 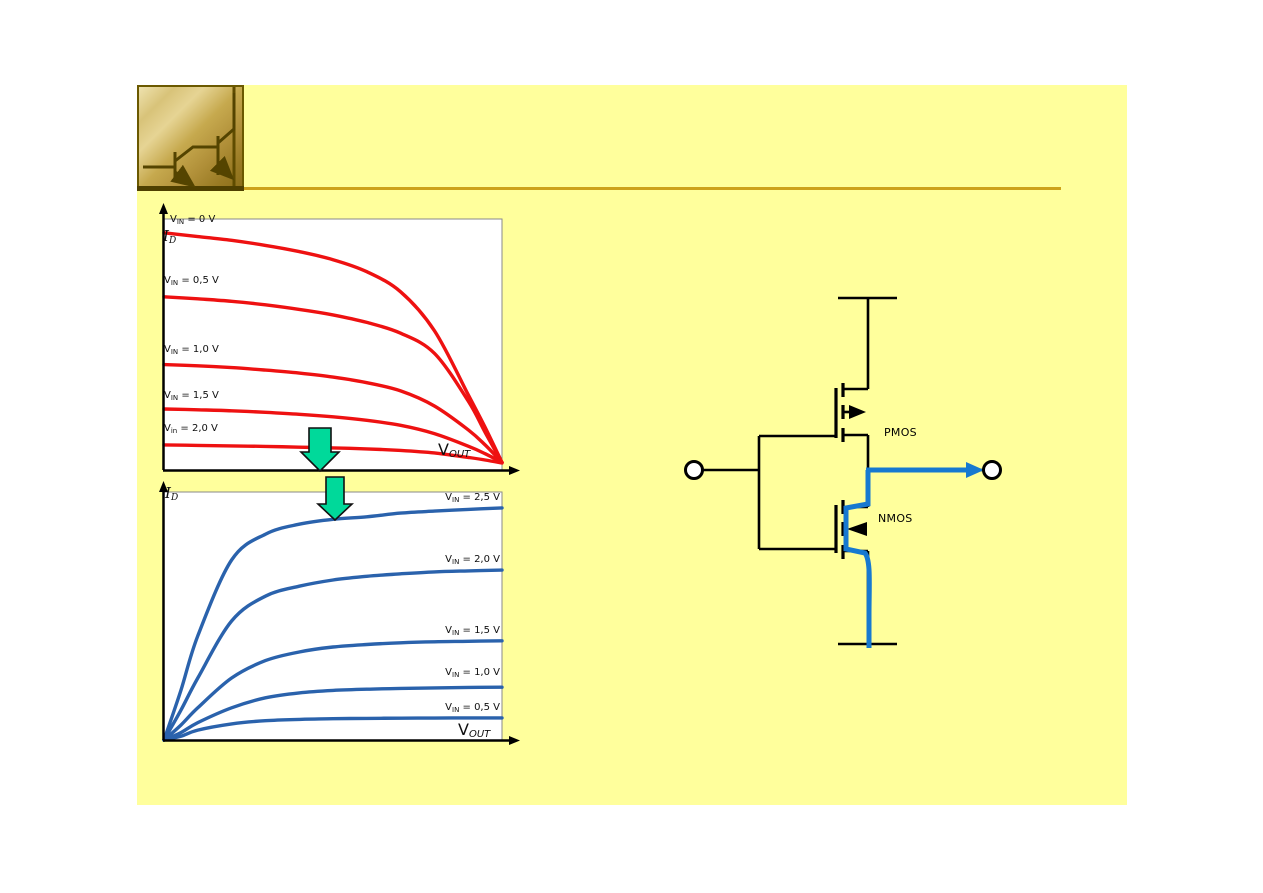 I want to click on pmos-symbol, so click(x=839, y=412).